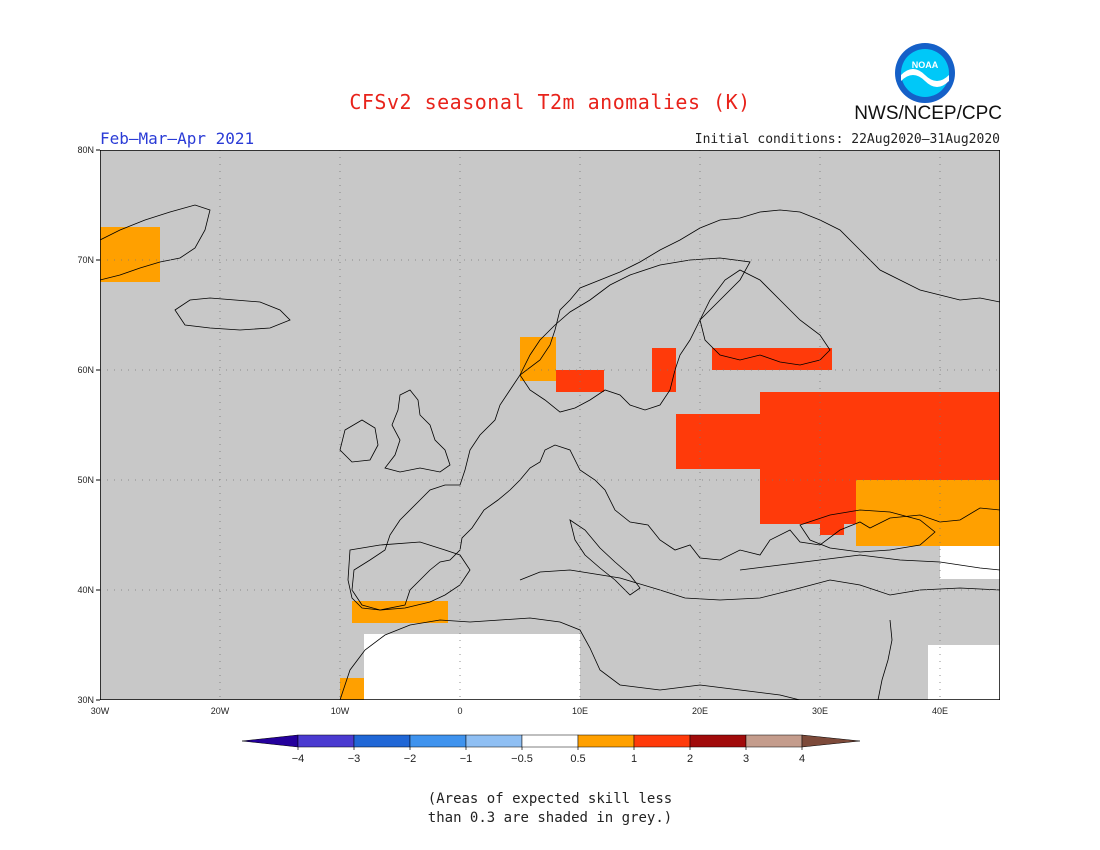  Describe the element at coordinates (409, 576) in the screenshot. I see `iberia-coastline` at that location.